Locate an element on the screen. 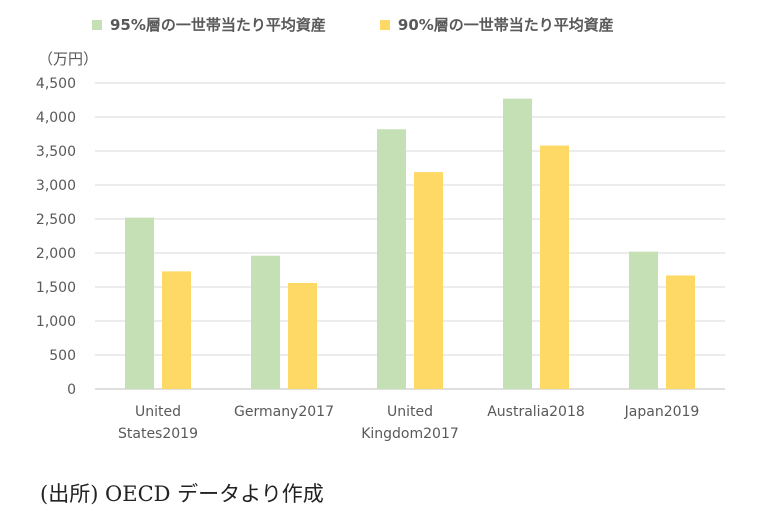 The height and width of the screenshot is (529, 768). y-tick-label: 4,000 is located at coordinates (56, 118).